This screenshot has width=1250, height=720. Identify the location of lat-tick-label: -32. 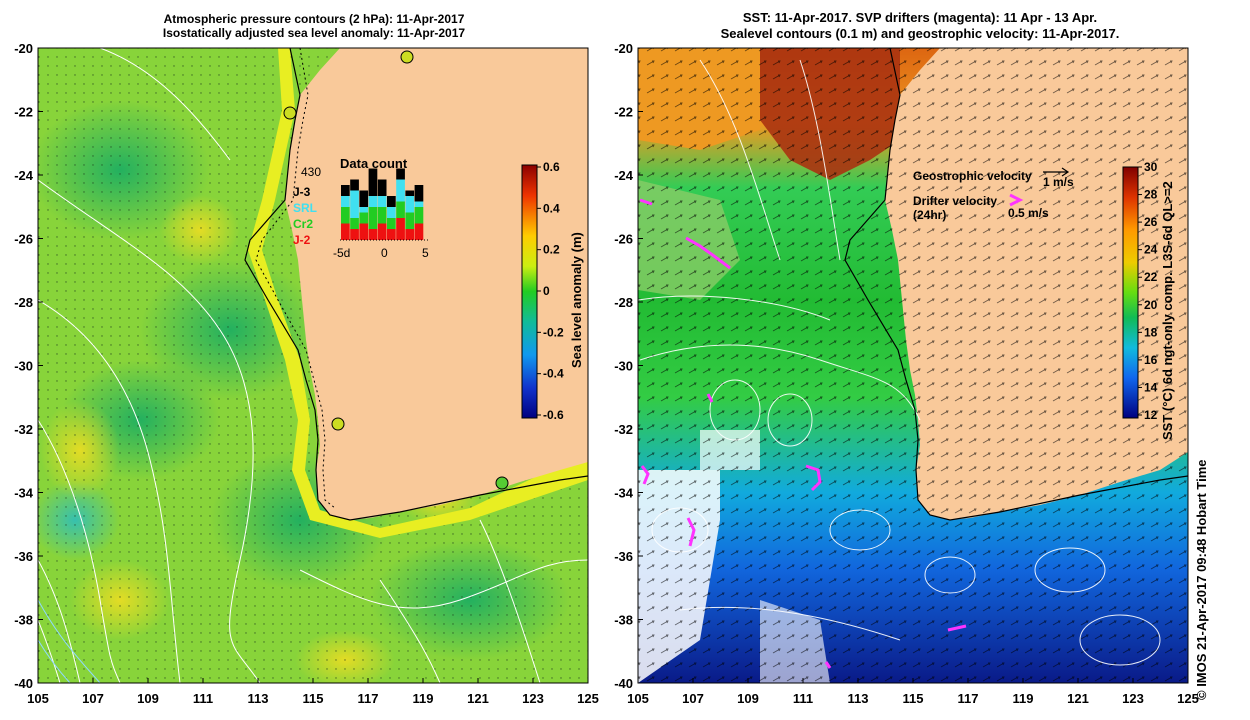
(23, 429).